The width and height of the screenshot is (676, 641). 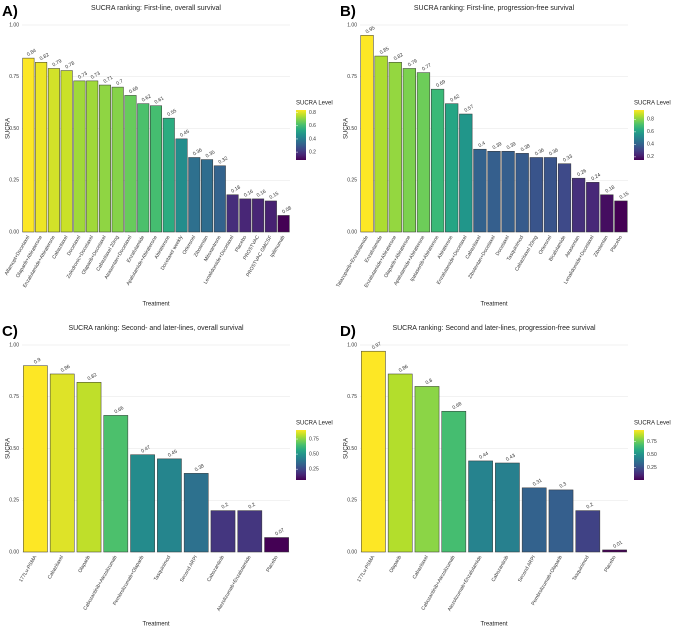 I want to click on value-label: 0.35, so click(x=211, y=154).